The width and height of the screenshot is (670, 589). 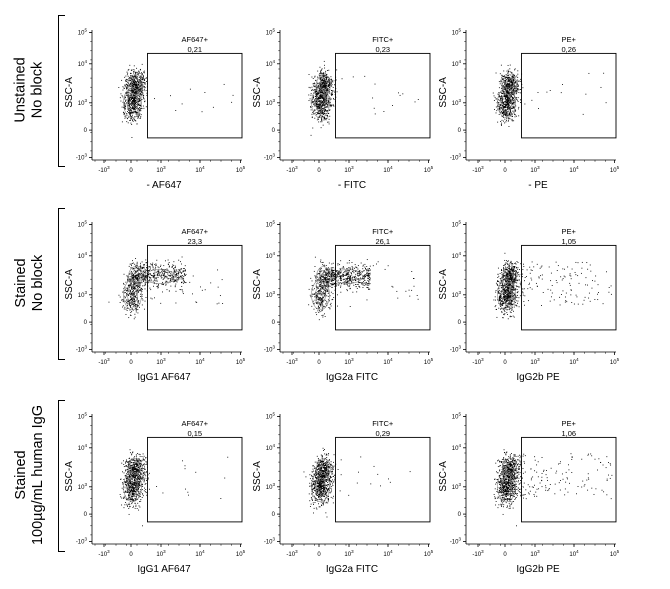 What do you see at coordinates (383, 231) in the screenshot?
I see `gate-name: FITC+` at bounding box center [383, 231].